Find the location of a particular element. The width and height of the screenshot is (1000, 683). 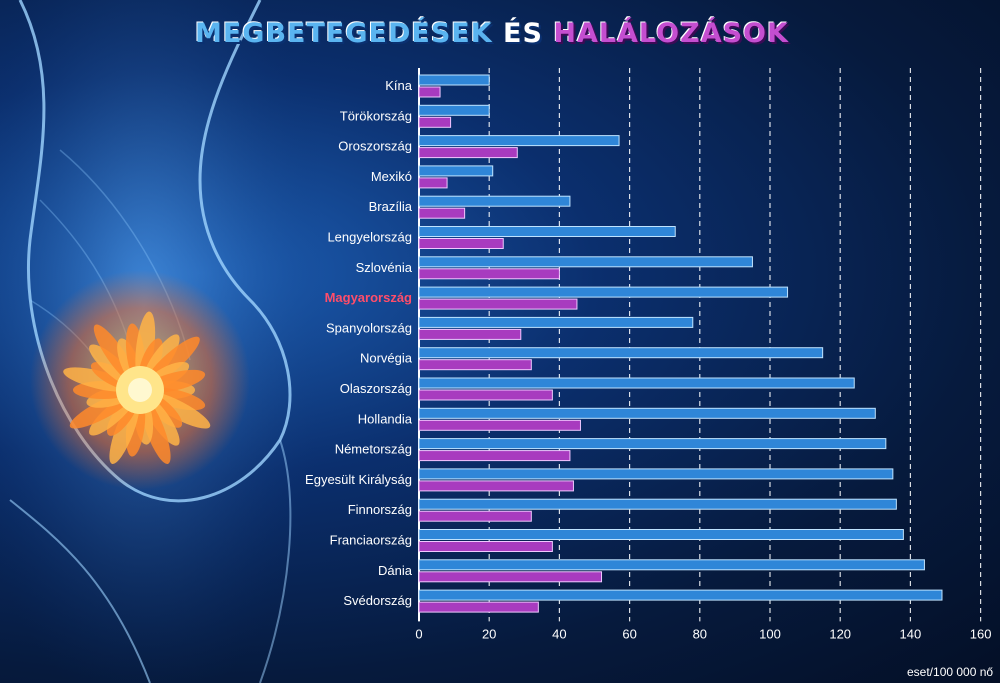

x-tick-label: 20 is located at coordinates (489, 633).